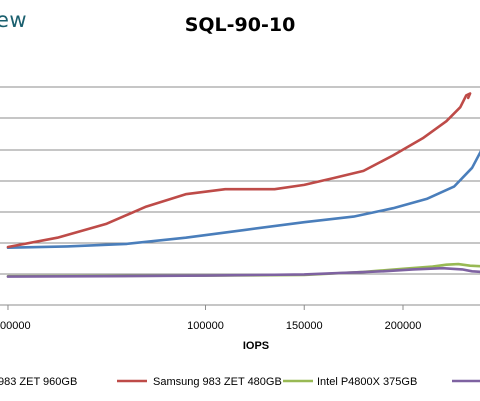 The height and width of the screenshot is (401, 480). I want to click on legend-label: 983 ZET 960GB, so click(38, 382).